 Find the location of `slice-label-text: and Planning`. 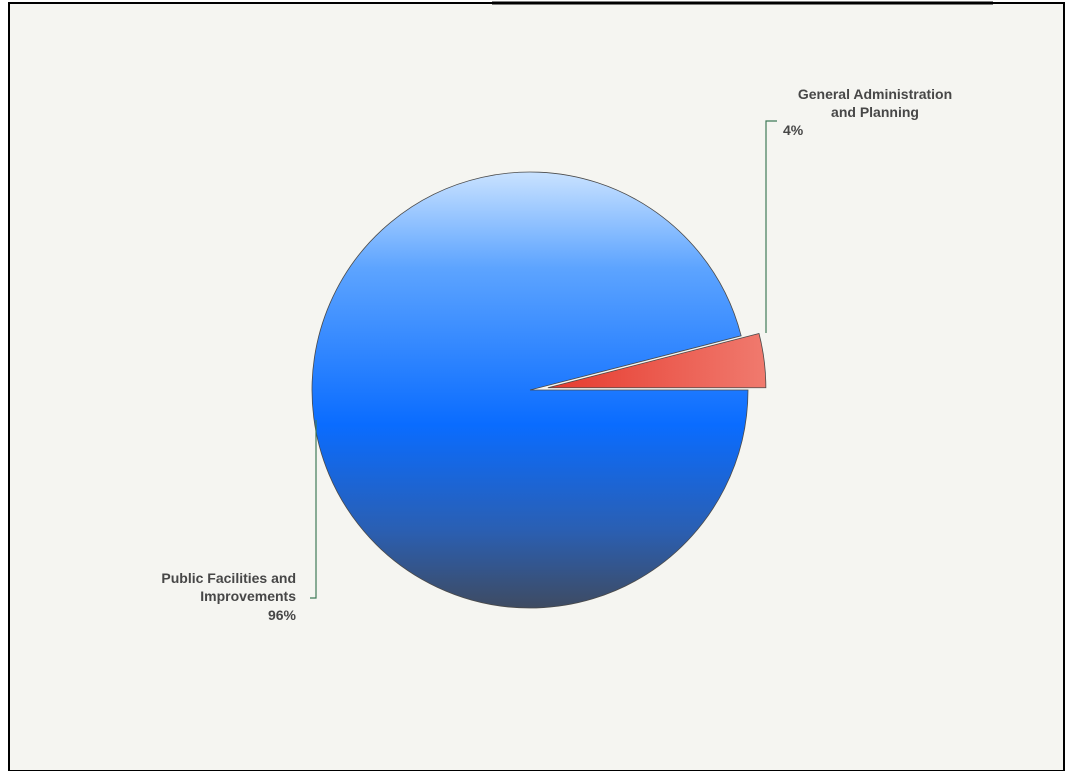

slice-label-text: and Planning is located at coordinates (875, 112).